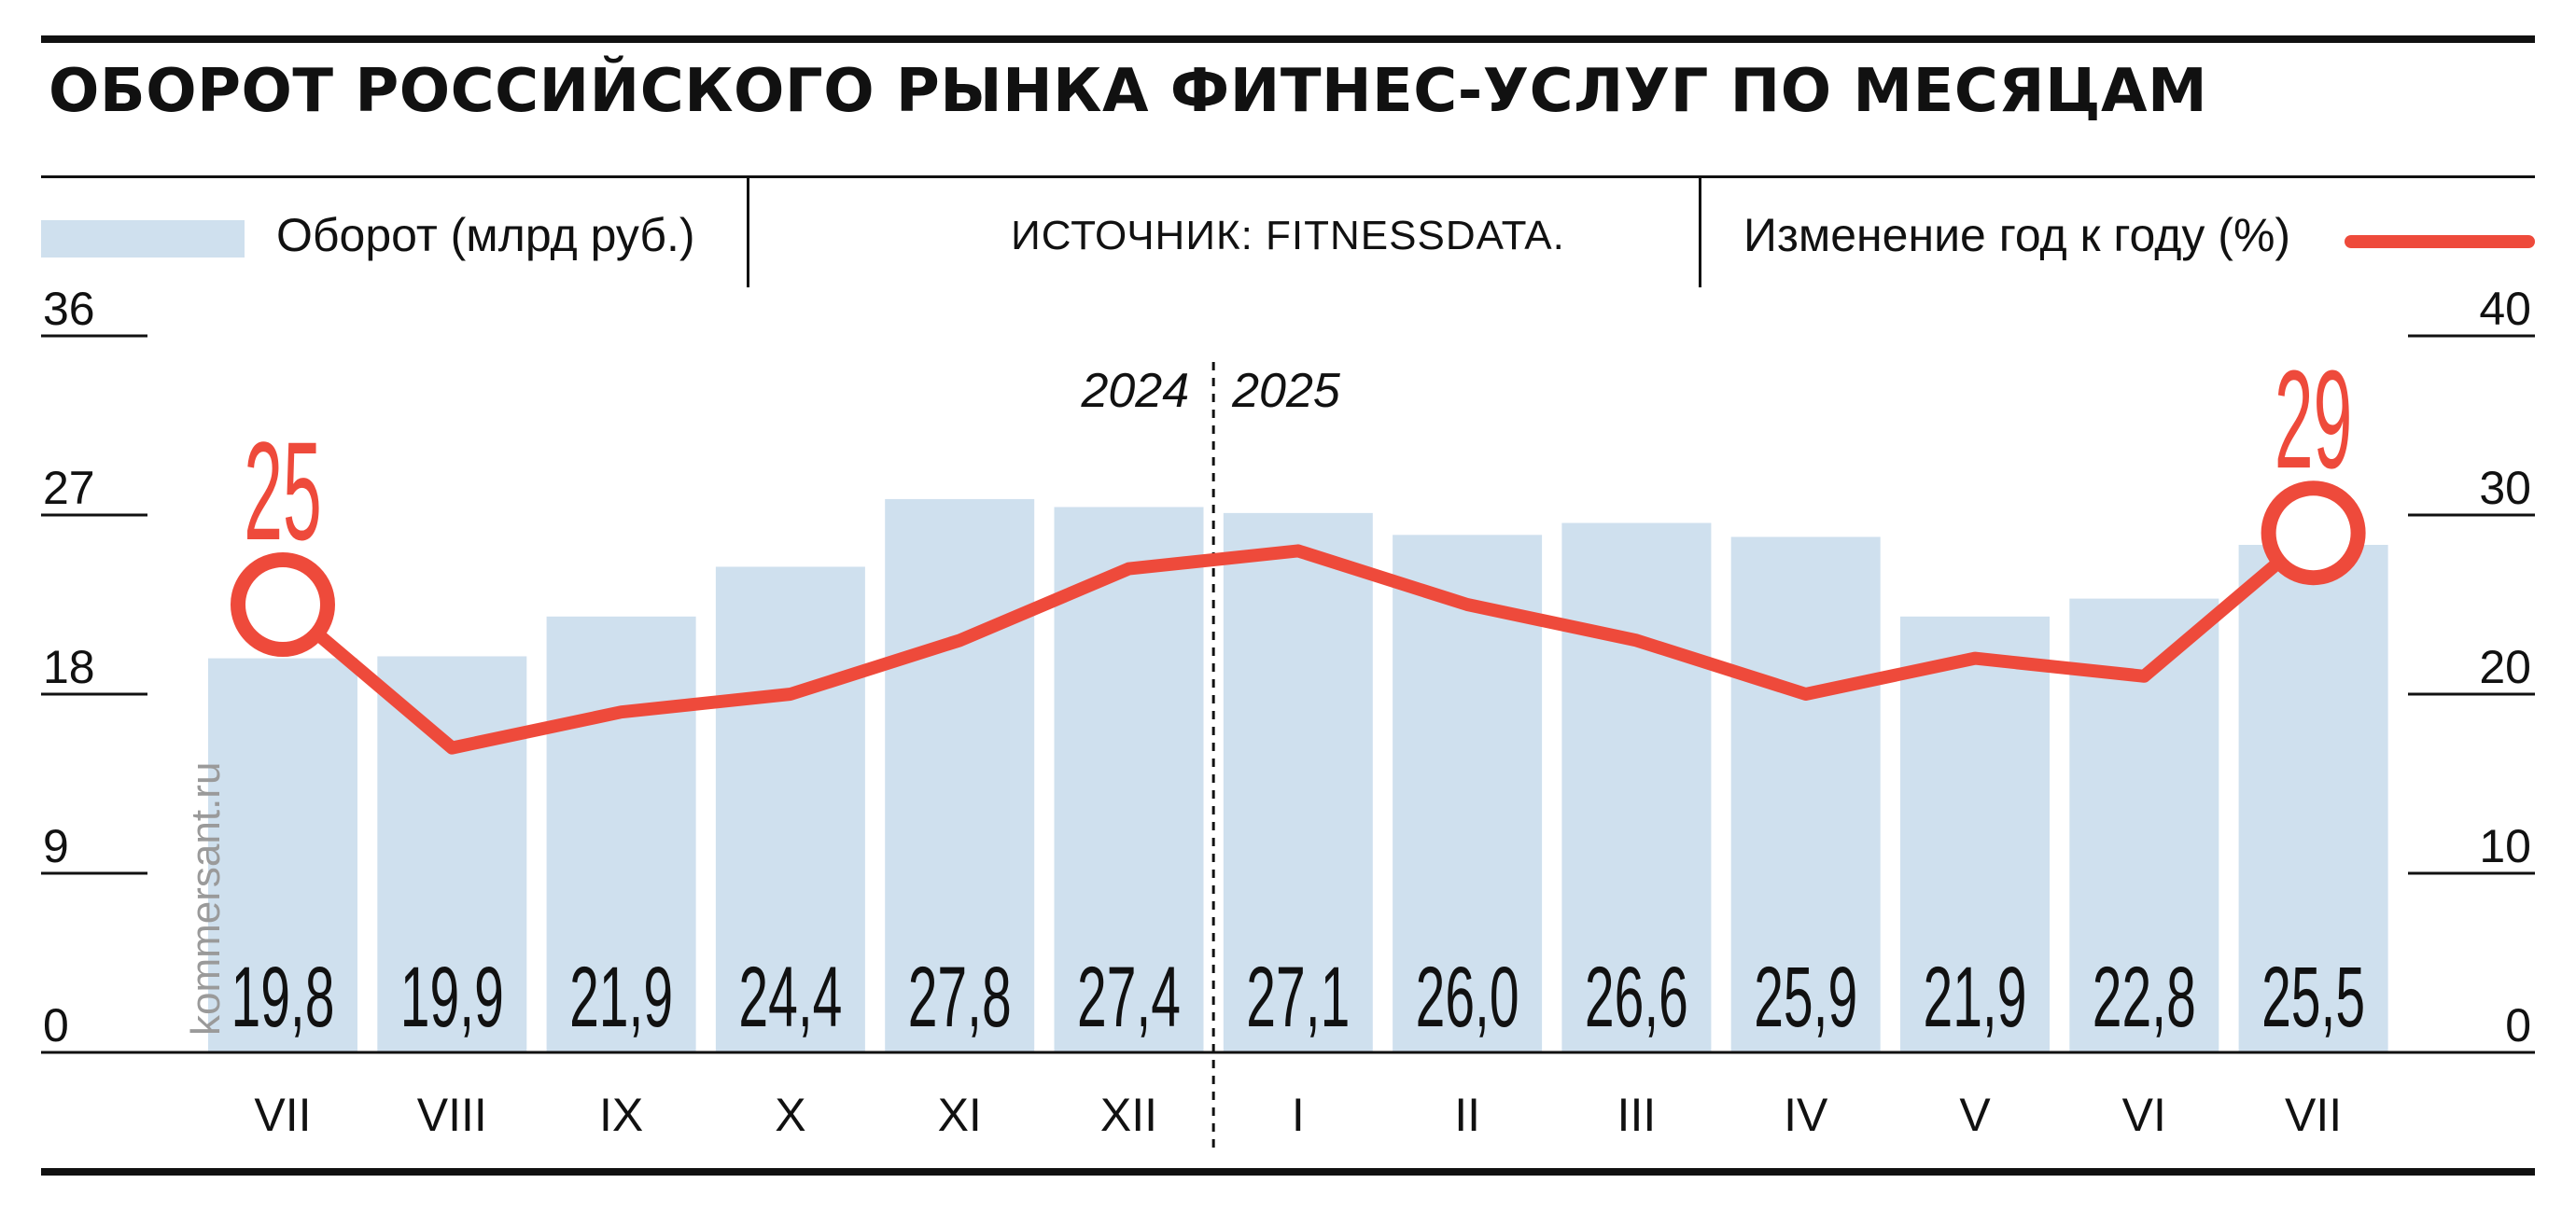 This screenshot has height=1211, width=2576. I want to click on right-axis-tick-label: 40, so click(2505, 309).